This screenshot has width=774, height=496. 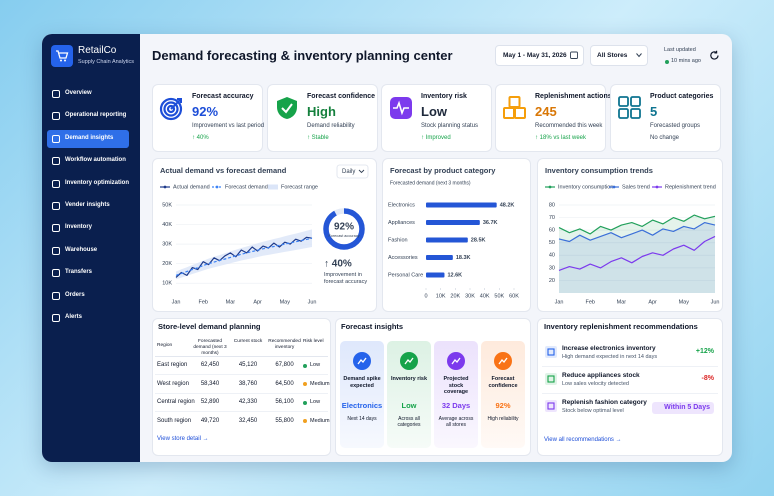 I want to click on category-label: Appliances, so click(x=401, y=223).